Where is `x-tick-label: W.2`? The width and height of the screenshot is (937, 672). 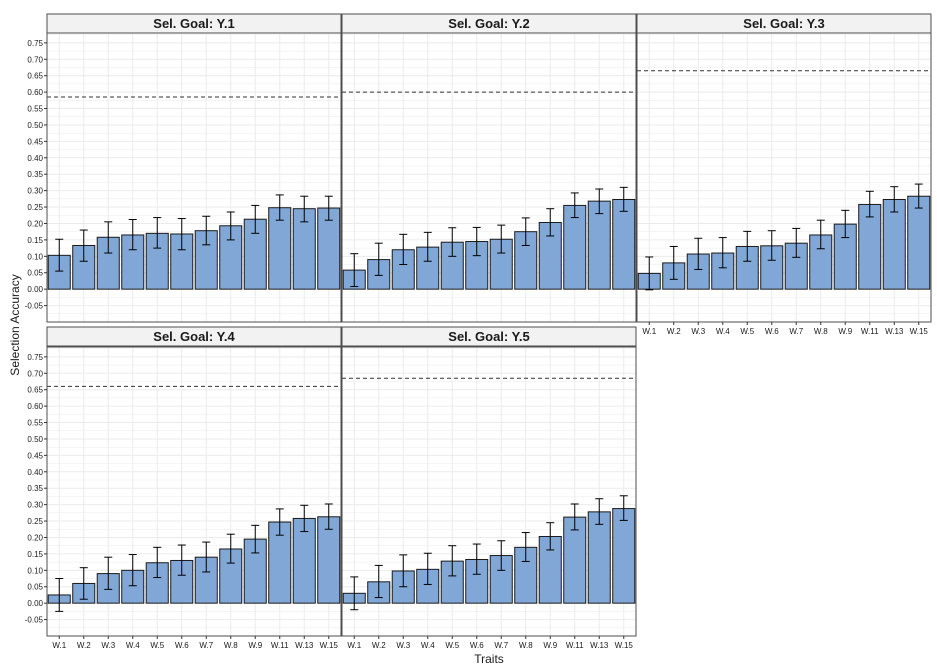
x-tick-label: W.2 is located at coordinates (379, 645).